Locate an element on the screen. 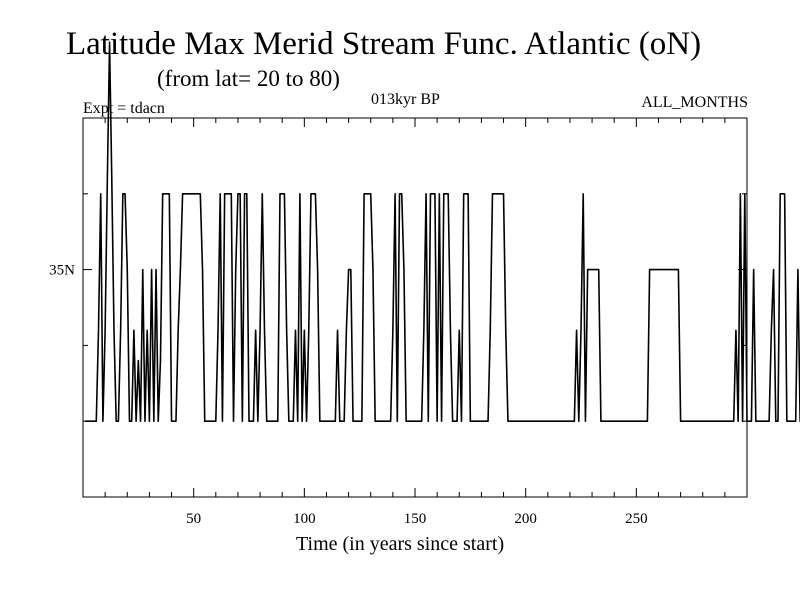 Image resolution: width=800 pixels, height=600 pixels. x-tick-label: 50 is located at coordinates (193, 519).